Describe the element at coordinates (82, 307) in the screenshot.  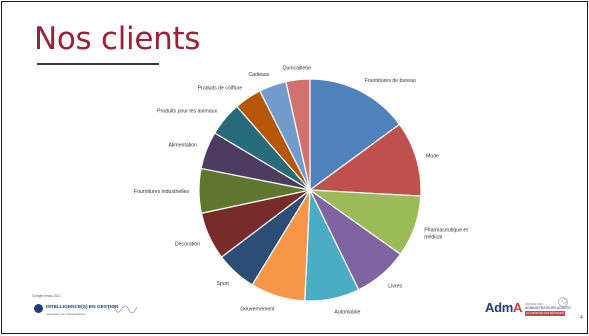
I see `footer-left-logo-text: INTELLIGENCE(S) EN GESTION` at that location.